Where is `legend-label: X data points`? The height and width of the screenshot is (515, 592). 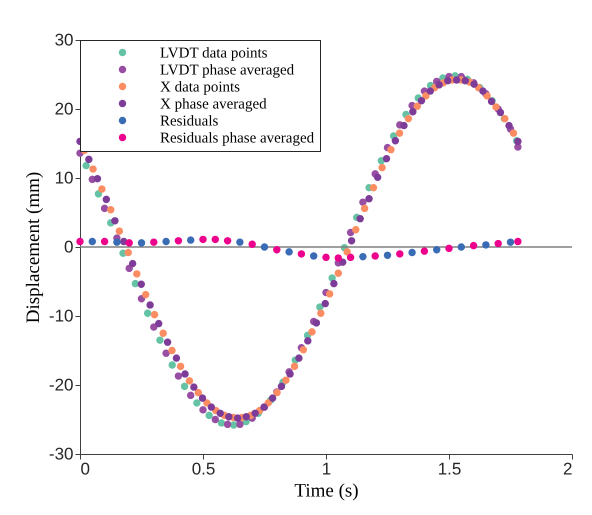
legend-label: X data points is located at coordinates (200, 88).